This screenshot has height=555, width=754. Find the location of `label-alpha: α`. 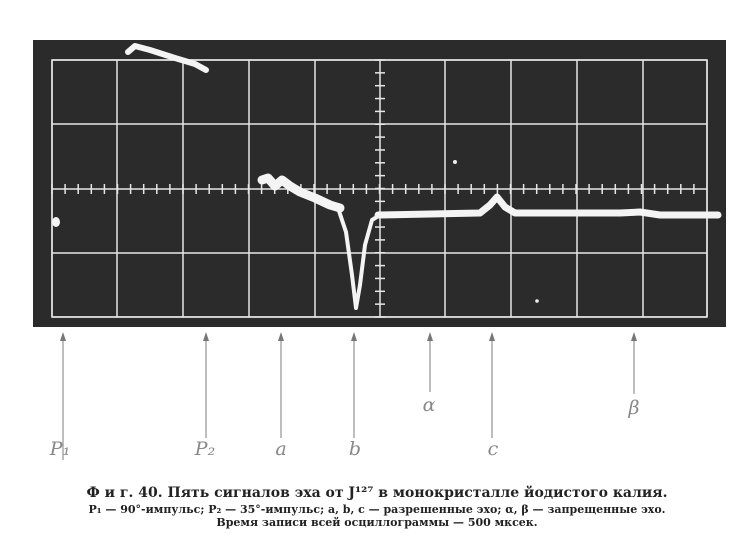

label-alpha: α is located at coordinates (429, 405).